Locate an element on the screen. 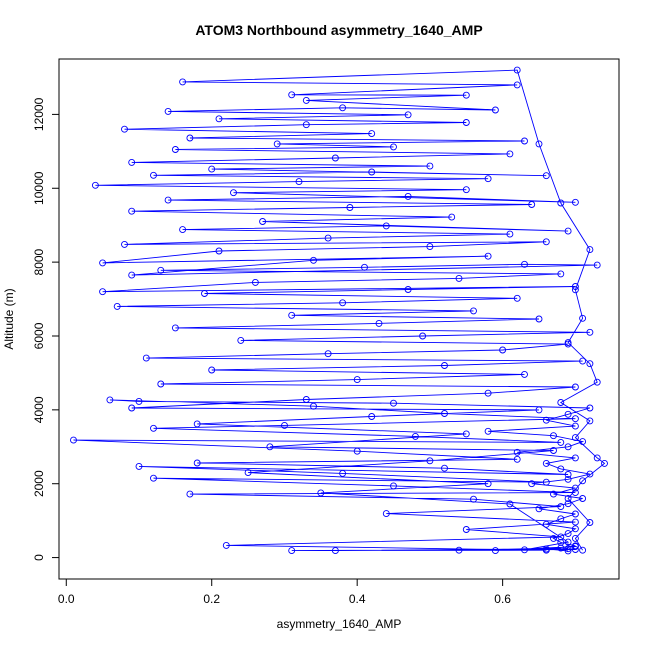 This screenshot has width=650, height=650. x-tick-label: 0.6 is located at coordinates (502, 599).